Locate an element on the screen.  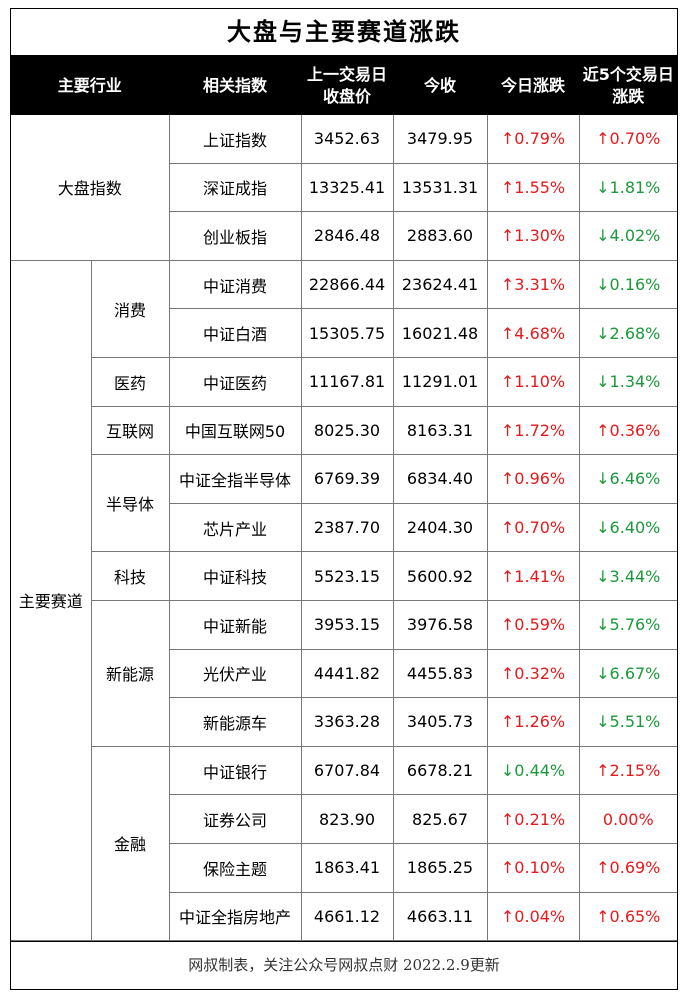
index-name: 中证全指房地产 is located at coordinates (235, 916).